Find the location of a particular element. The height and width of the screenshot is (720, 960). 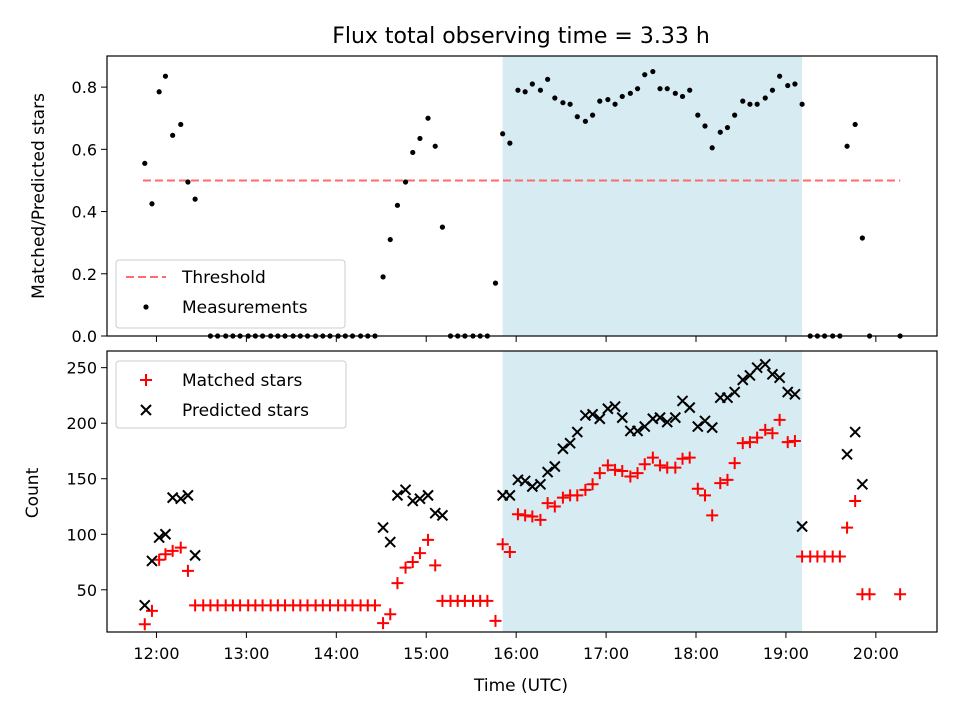

predicted-legend-label: Predicted stars is located at coordinates (245, 411).